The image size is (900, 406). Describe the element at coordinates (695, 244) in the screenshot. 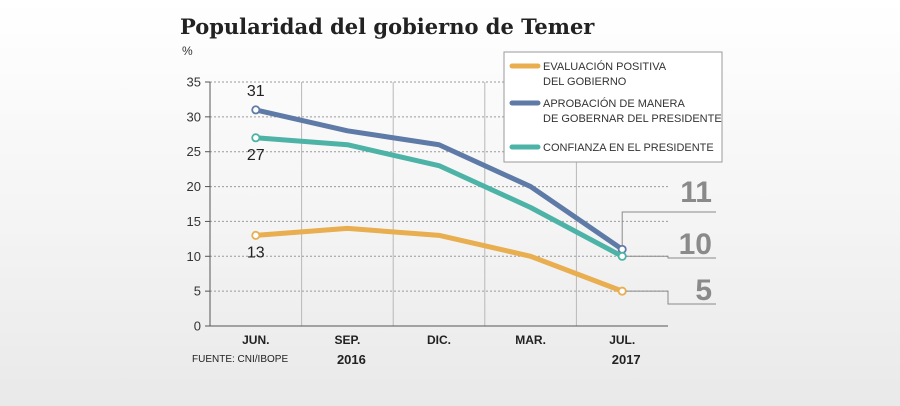

I see `end-value-label: 10` at that location.